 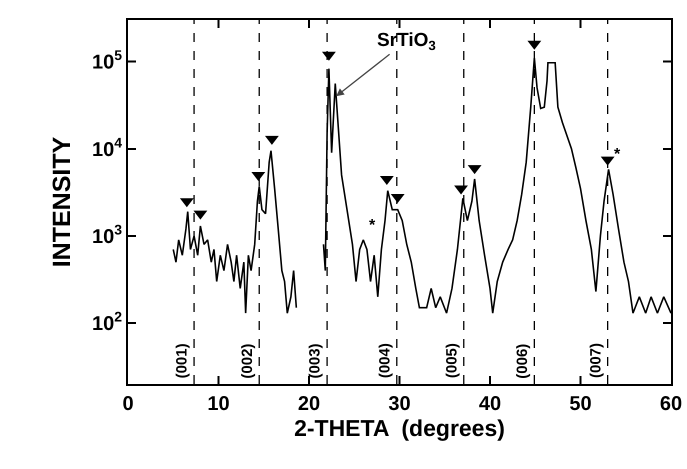 I want to click on annotation: (004), so click(x=385, y=360).